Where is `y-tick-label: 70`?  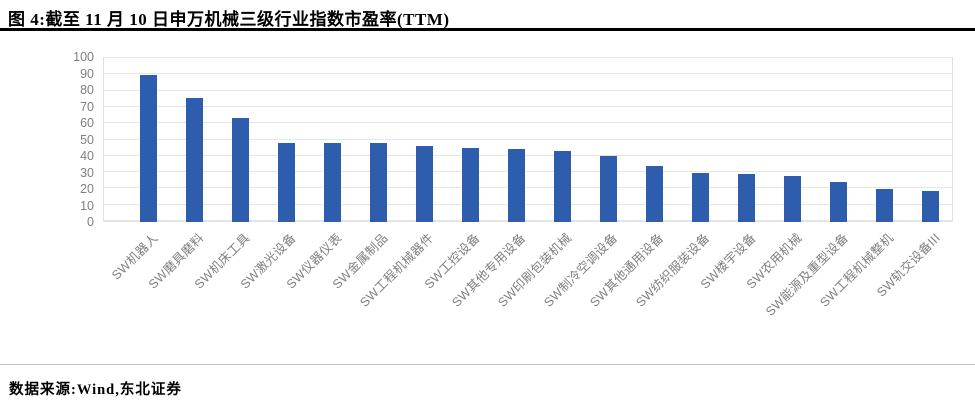 y-tick-label: 70 is located at coordinates (87, 106).